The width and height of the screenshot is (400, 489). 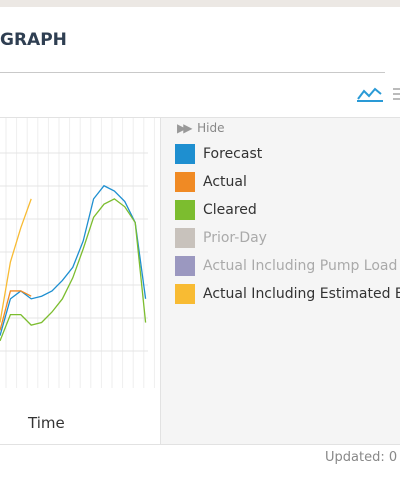 I want to click on legend-toggle: ▶▶ Hide, so click(x=201, y=128).